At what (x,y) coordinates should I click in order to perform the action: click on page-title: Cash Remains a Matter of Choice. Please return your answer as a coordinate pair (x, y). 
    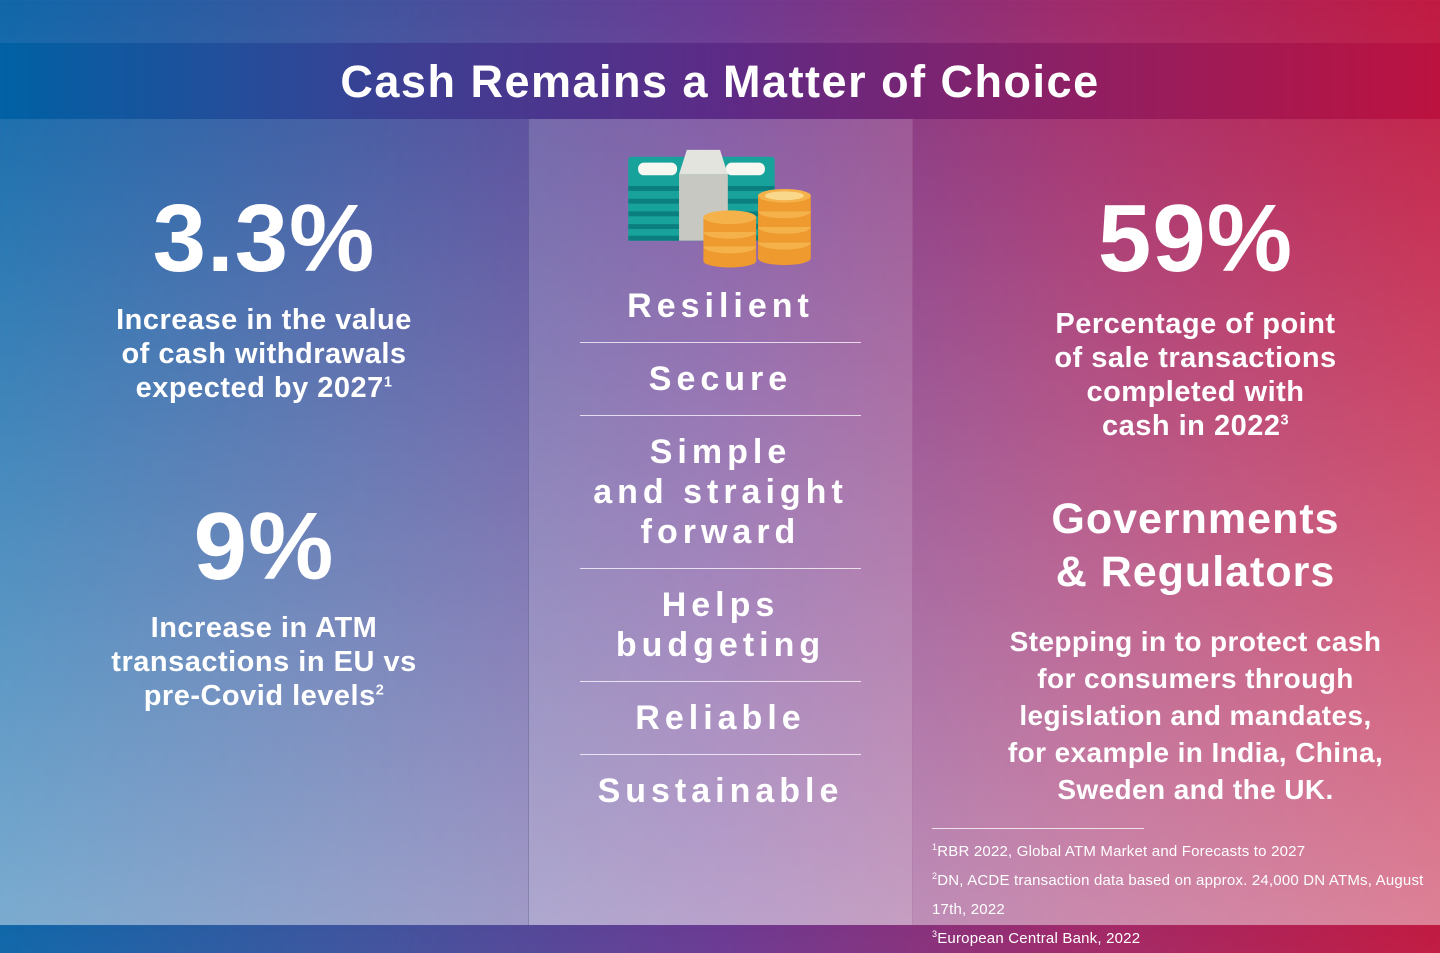
    Looking at the image, I should click on (720, 81).